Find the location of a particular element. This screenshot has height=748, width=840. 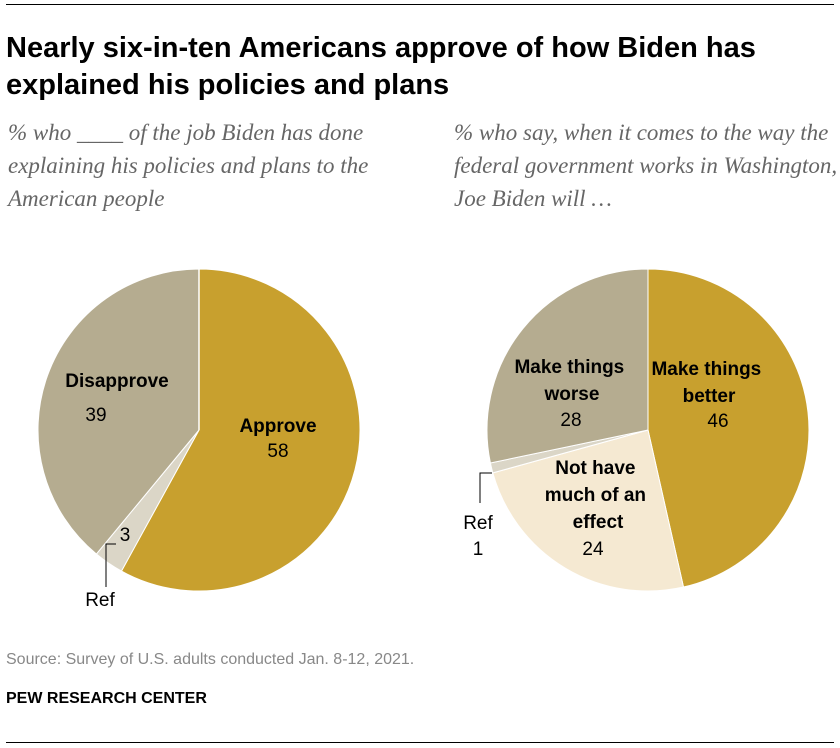

right-pie-slice-no-effect is located at coordinates (588, 510).